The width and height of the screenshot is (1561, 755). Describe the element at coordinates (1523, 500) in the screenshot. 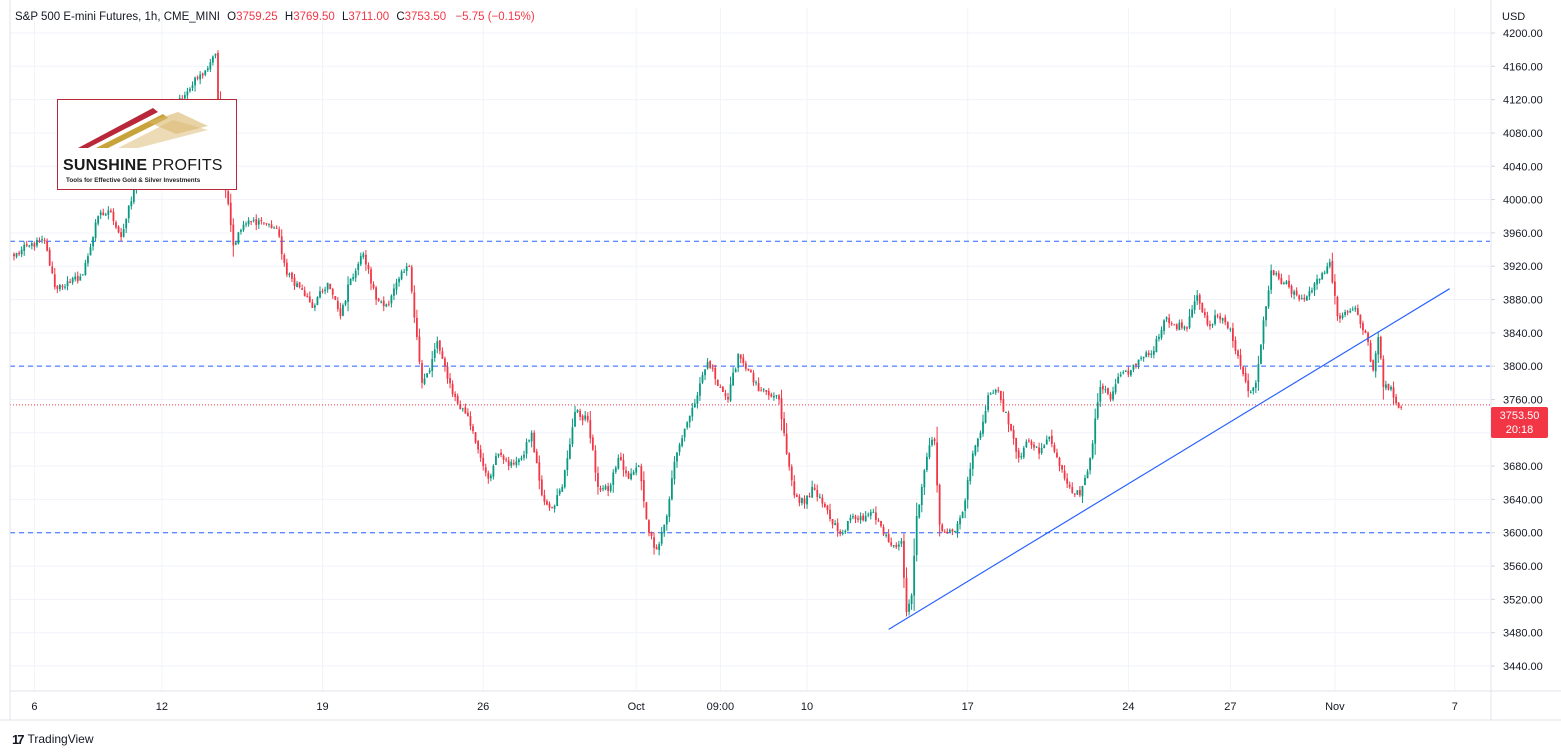

I see `y-tick-label: 3640.00` at that location.